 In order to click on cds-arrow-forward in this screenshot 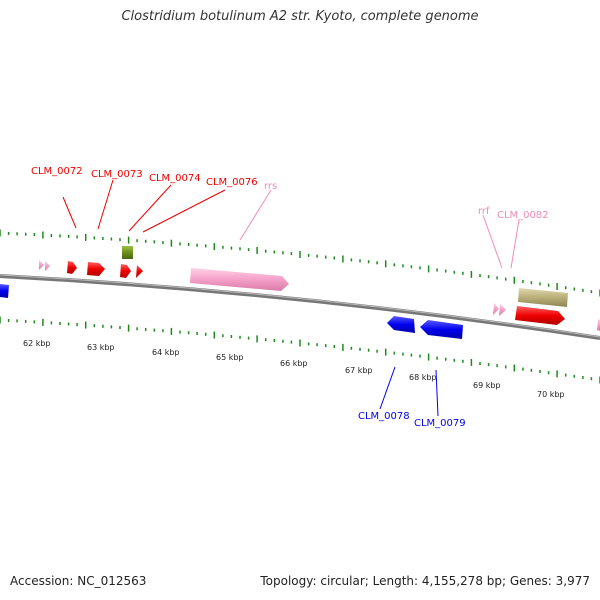, I will do `click(540, 315)`.